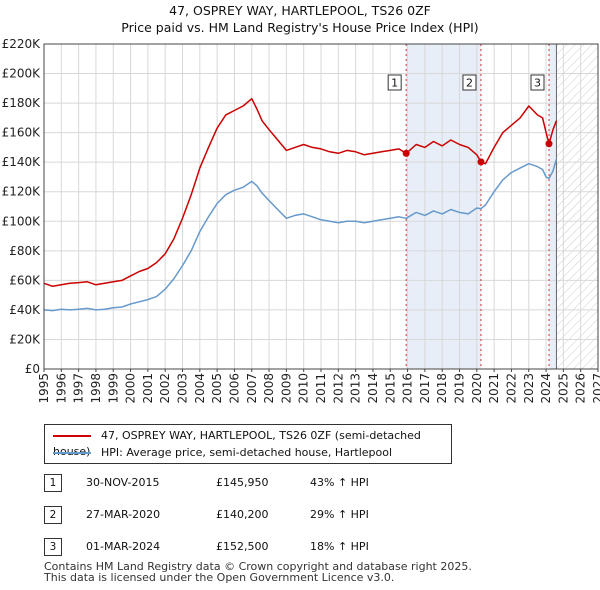 The width and height of the screenshot is (600, 590). I want to click on x-tick-label: 2020, so click(477, 388).